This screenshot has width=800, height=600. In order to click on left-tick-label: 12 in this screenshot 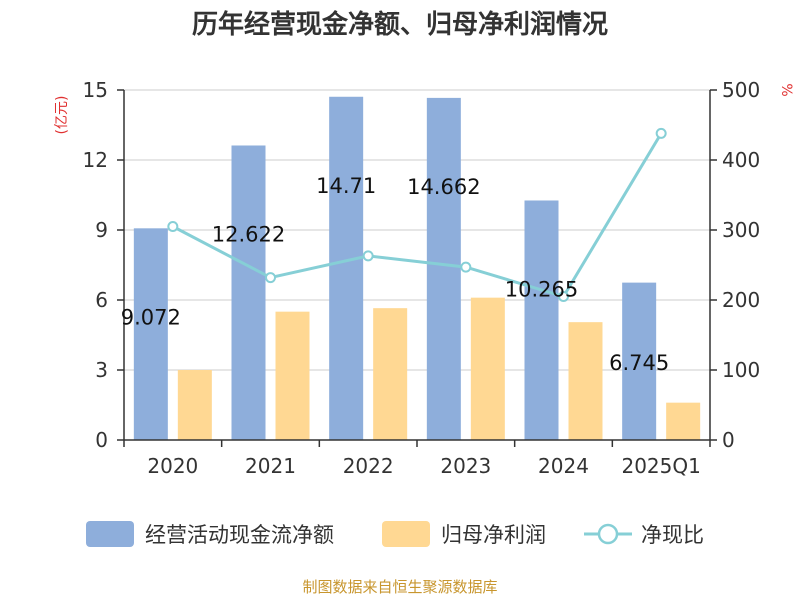, I will do `click(95, 160)`.